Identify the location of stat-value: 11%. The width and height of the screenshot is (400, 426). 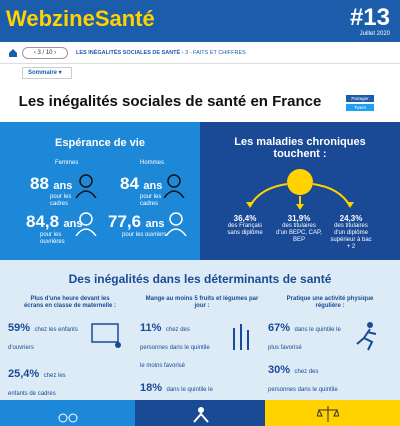
(151, 328).